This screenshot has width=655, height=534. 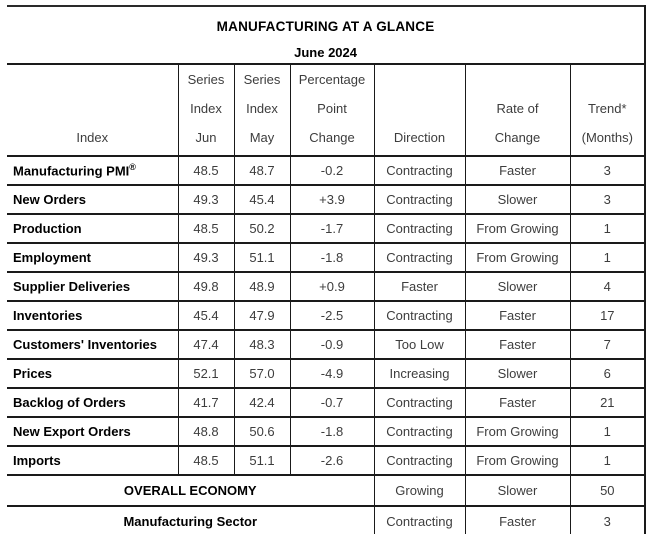 What do you see at coordinates (191, 520) in the screenshot?
I see `summary-label-cell: Manufacturing Sector` at bounding box center [191, 520].